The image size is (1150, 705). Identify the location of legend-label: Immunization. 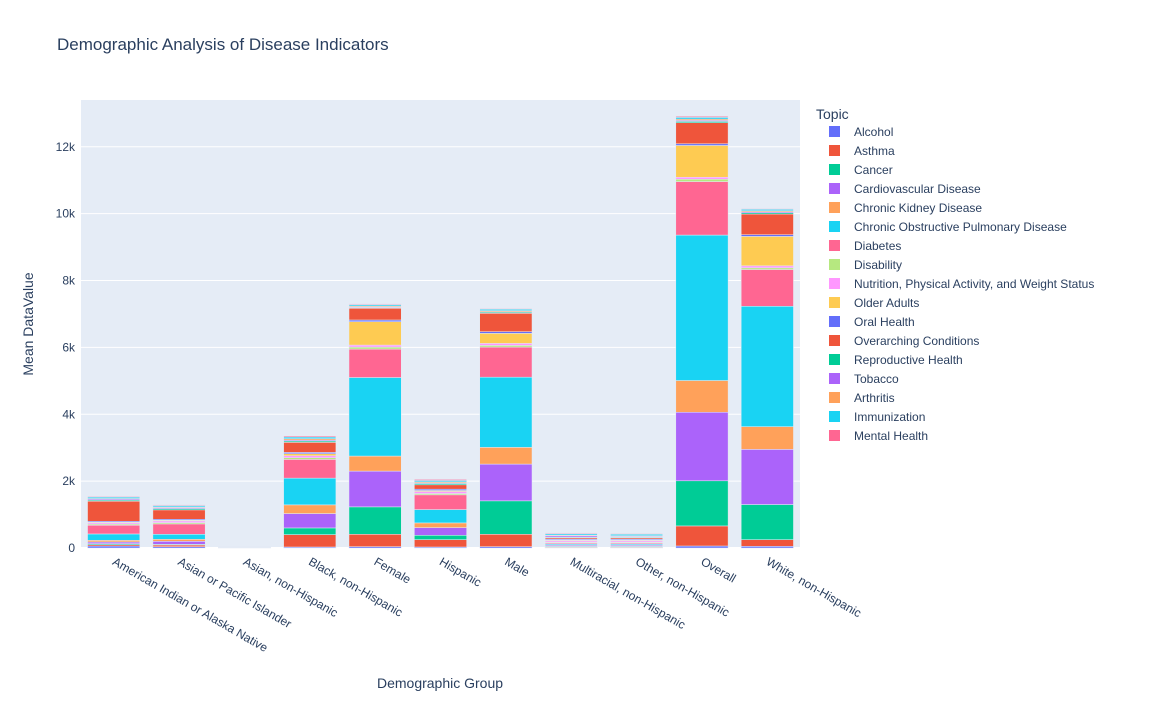
(889, 417).